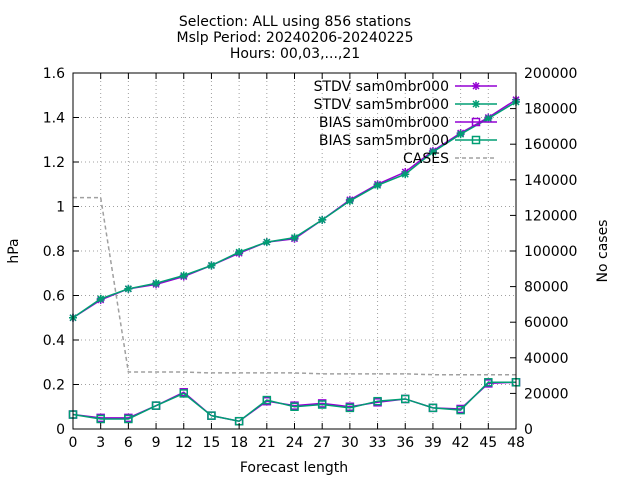 The height and width of the screenshot is (480, 640). I want to click on legend-label: BIAS sam0mbr000, so click(384, 123).